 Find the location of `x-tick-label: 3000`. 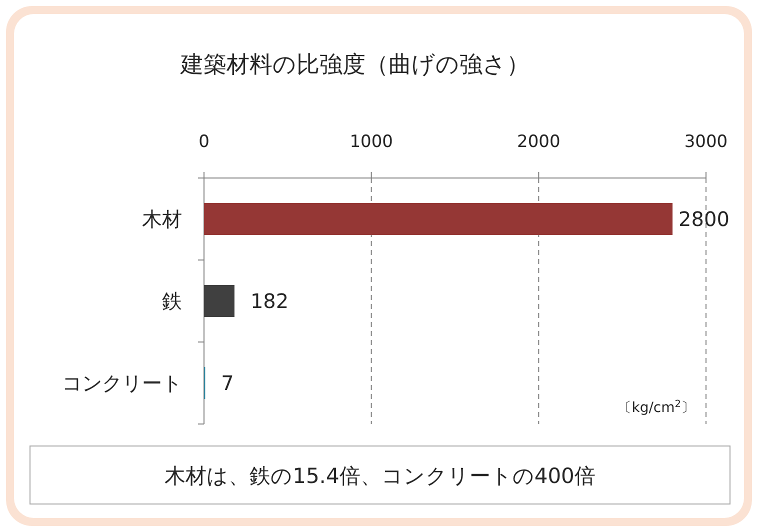

x-tick-label: 3000 is located at coordinates (706, 142).